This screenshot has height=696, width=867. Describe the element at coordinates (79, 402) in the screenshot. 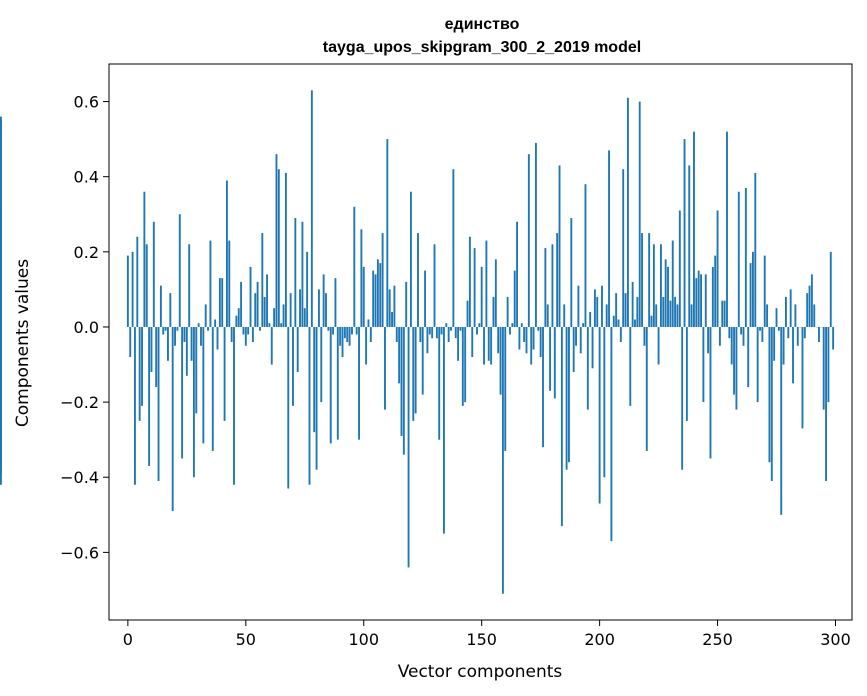

I see `y-tick-label: −0.2` at that location.